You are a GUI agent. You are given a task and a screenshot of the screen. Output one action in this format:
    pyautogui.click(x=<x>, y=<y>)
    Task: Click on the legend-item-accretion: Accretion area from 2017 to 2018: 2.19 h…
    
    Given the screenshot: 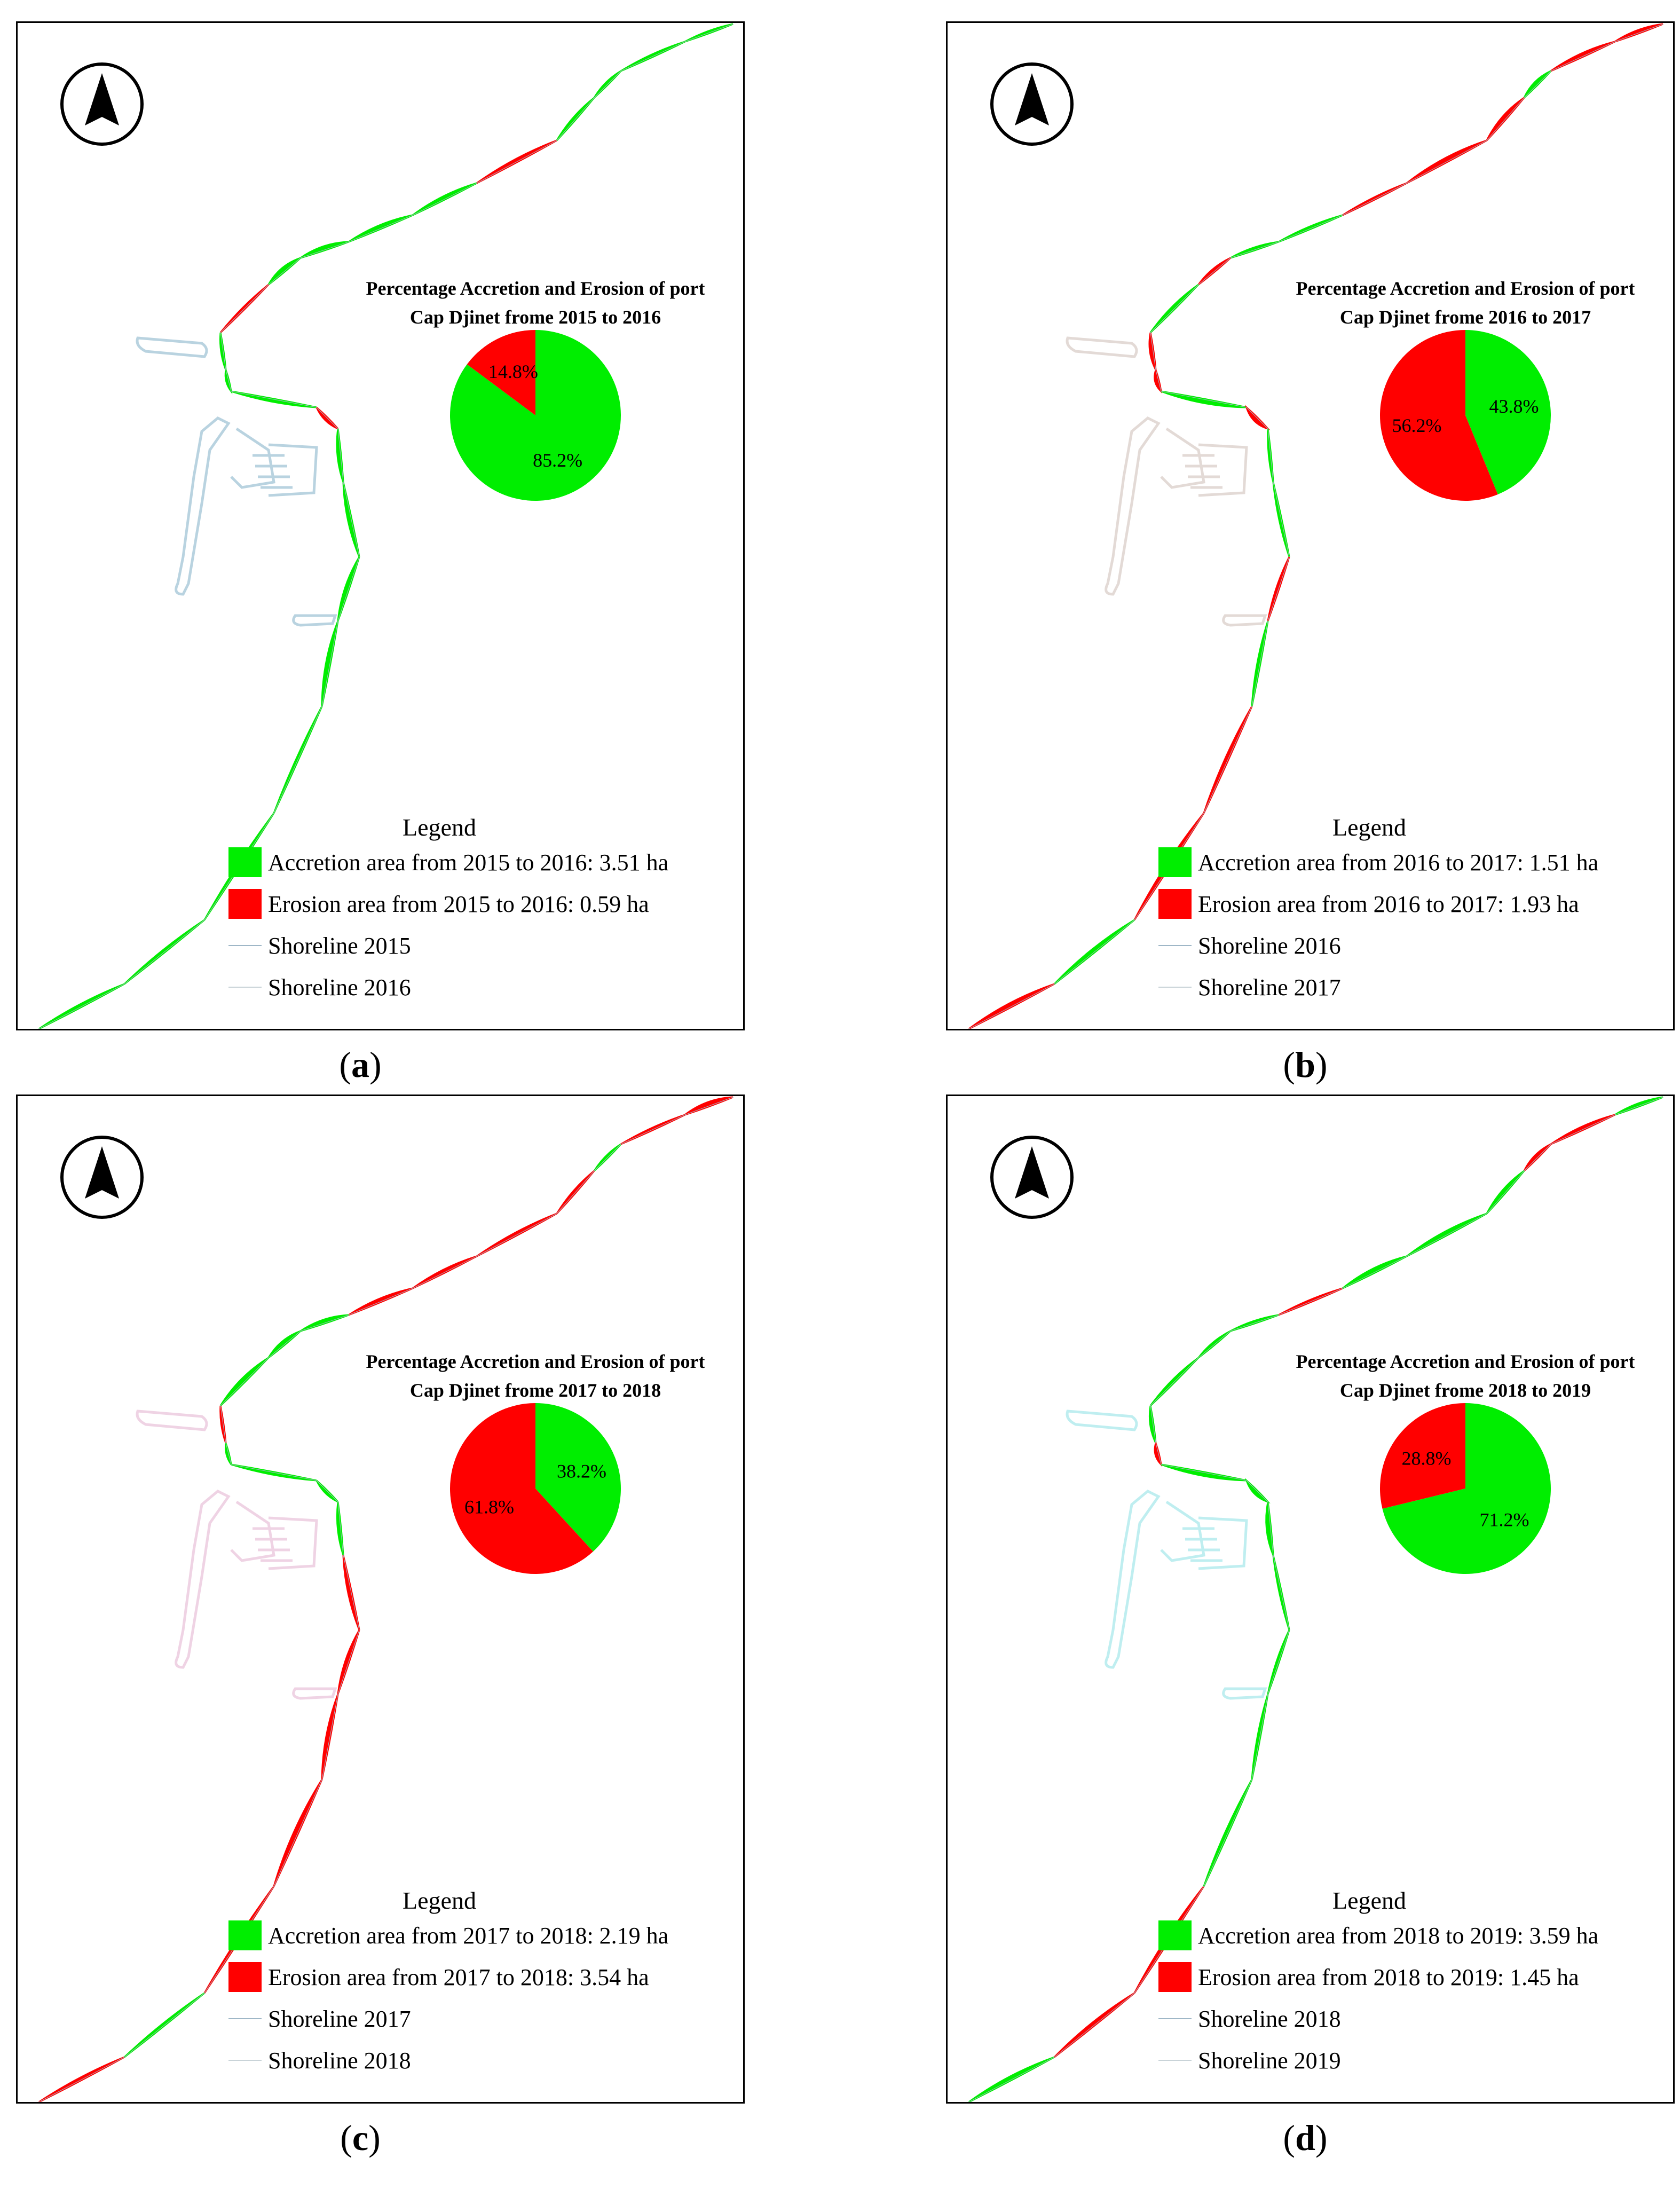 What is the action you would take?
    pyautogui.click(x=484, y=1936)
    